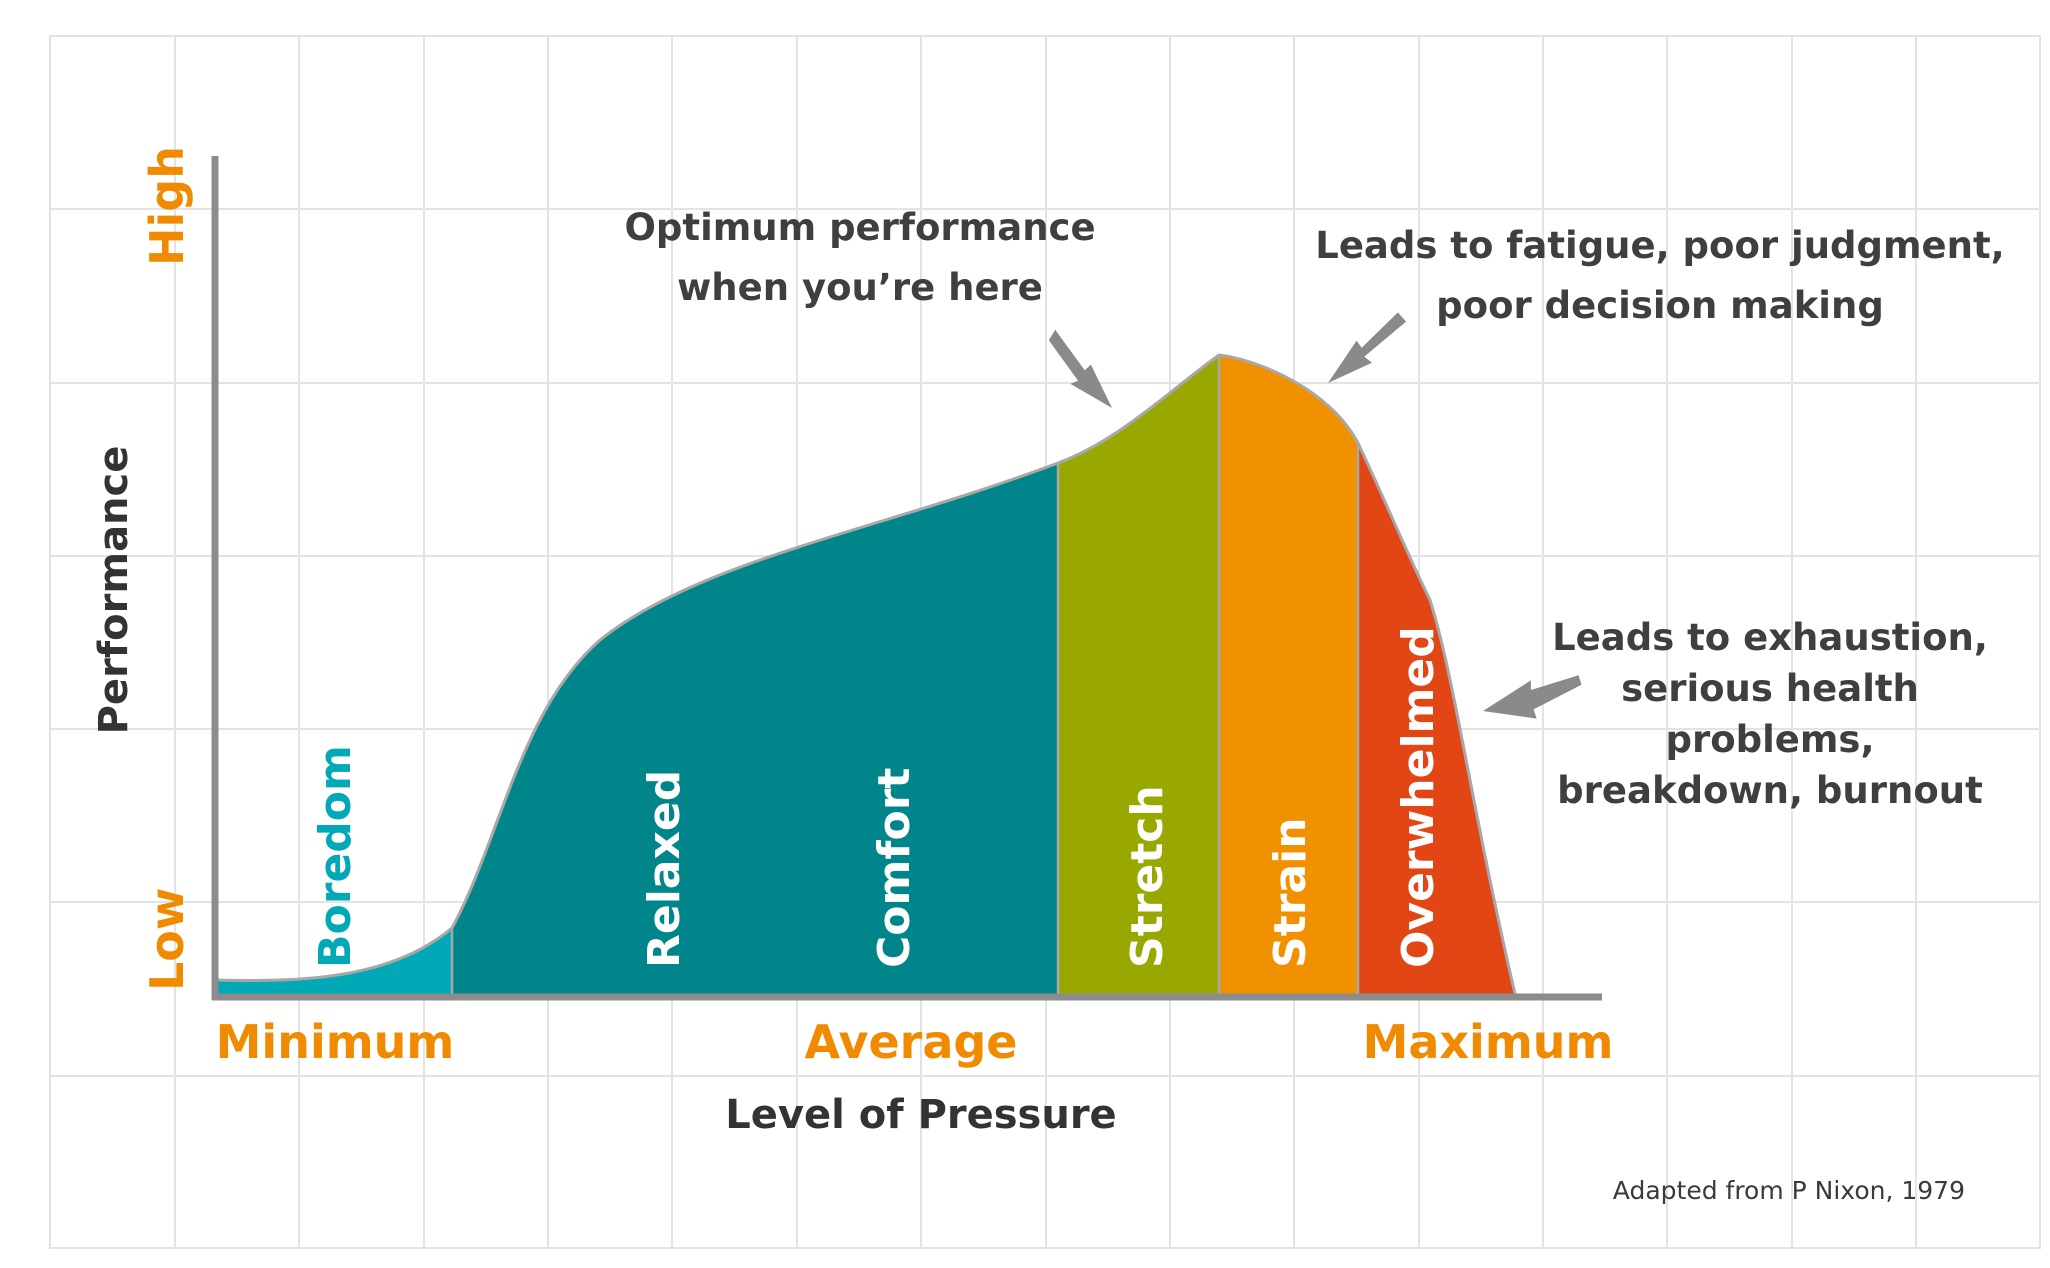 Image resolution: width=2050 pixels, height=1268 pixels. What do you see at coordinates (1660, 305) in the screenshot?
I see `annotation-fatigue-line: poor decision making` at bounding box center [1660, 305].